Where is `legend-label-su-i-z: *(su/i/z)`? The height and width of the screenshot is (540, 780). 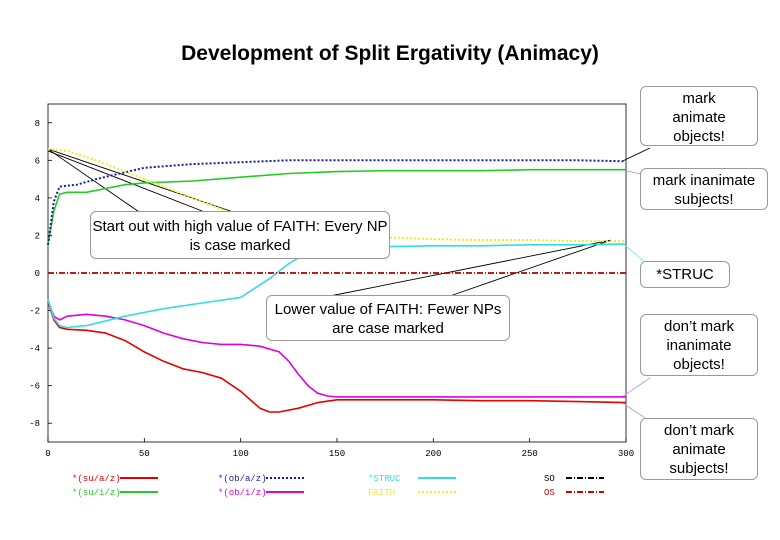
legend-label-su-i-z: *(su/i/z) is located at coordinates (96, 493).